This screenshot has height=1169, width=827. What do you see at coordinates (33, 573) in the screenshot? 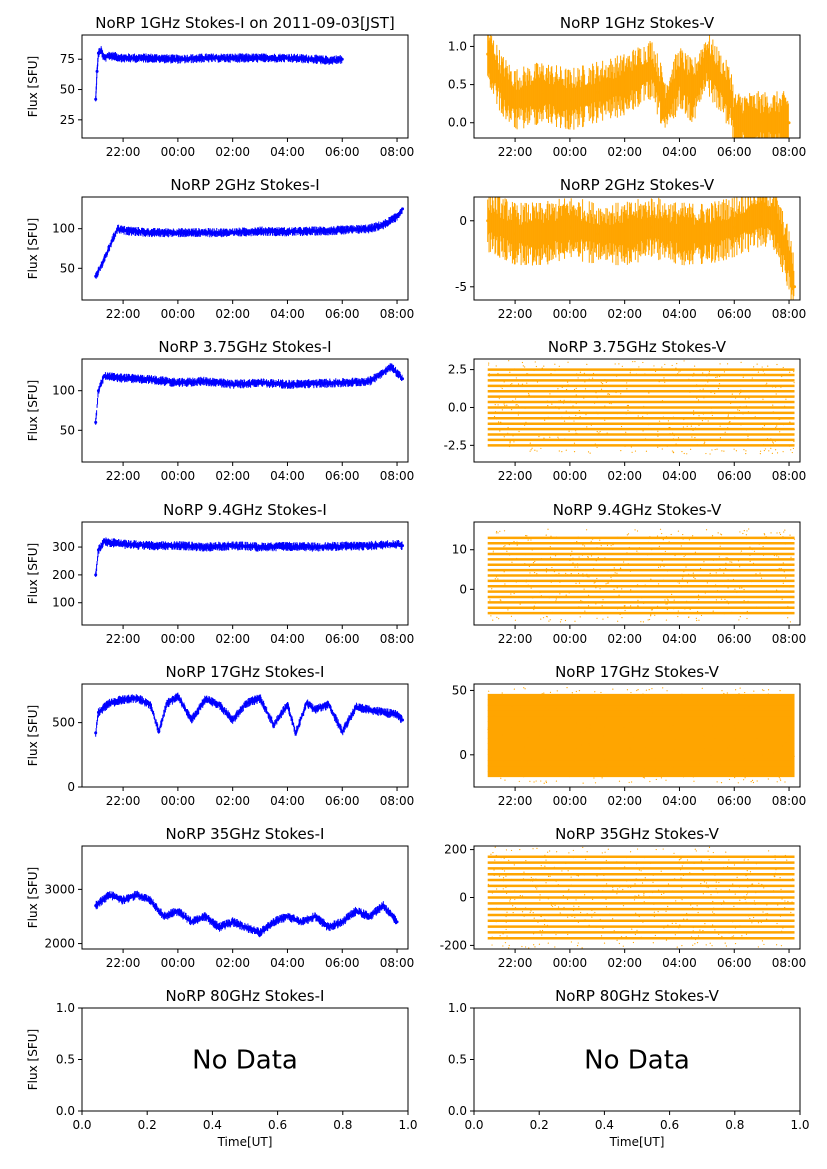
I see `y-axis-label: Flux [SFU]` at bounding box center [33, 573].